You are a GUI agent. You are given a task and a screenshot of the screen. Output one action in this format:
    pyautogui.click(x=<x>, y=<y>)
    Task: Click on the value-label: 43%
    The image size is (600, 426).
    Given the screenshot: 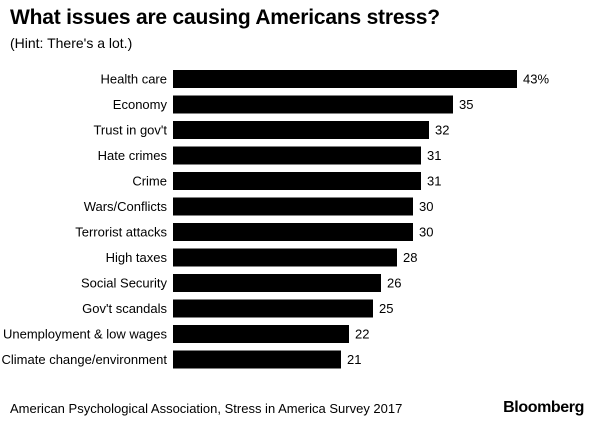 What is the action you would take?
    pyautogui.click(x=536, y=79)
    